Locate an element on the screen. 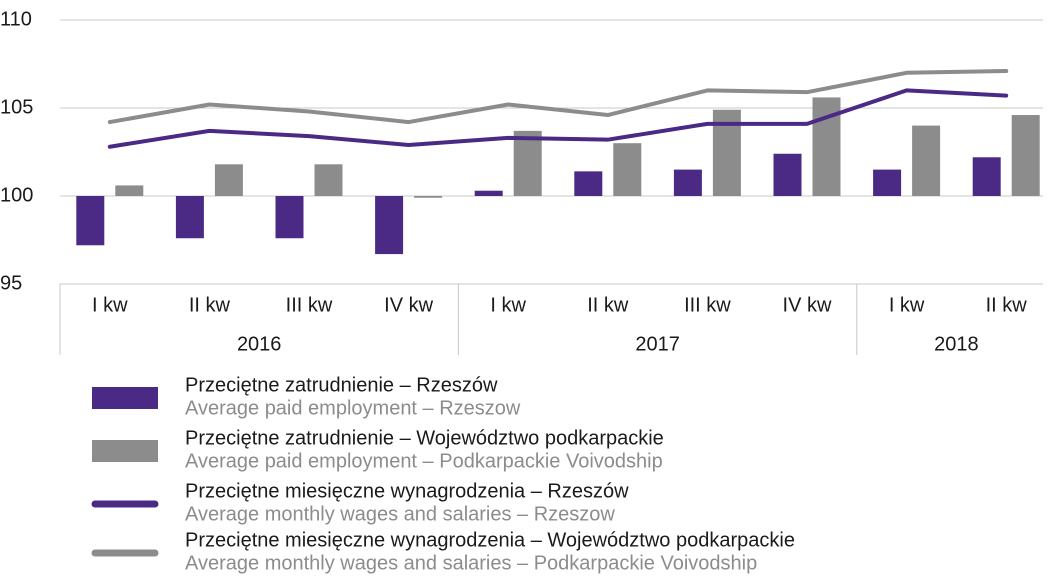 This screenshot has width=1052, height=576. y-tick-label: 100 is located at coordinates (16, 195).